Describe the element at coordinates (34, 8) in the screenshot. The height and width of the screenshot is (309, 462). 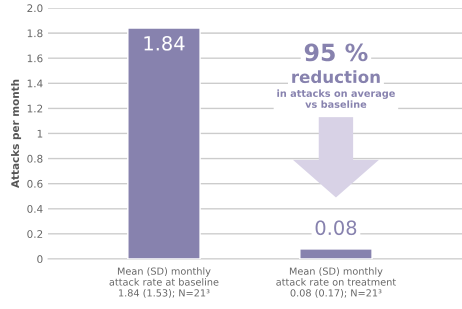
I see `y-tick-label: 2.0` at that location.